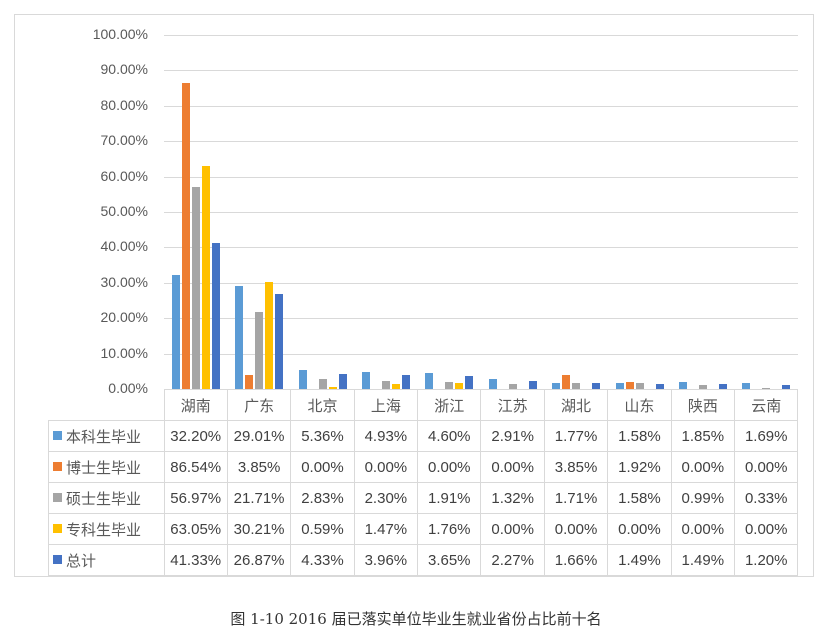 The image size is (832, 644). I want to click on table-corner, so click(106, 405).